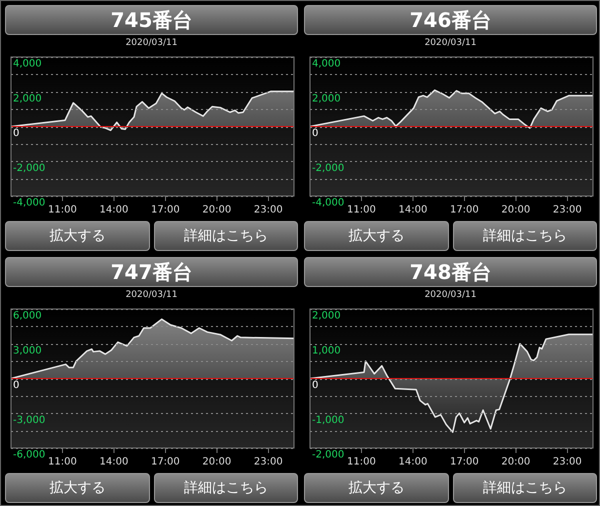 Image resolution: width=600 pixels, height=506 pixels. What do you see at coordinates (27, 316) in the screenshot?
I see `y-tick-label: 6,000` at bounding box center [27, 316].